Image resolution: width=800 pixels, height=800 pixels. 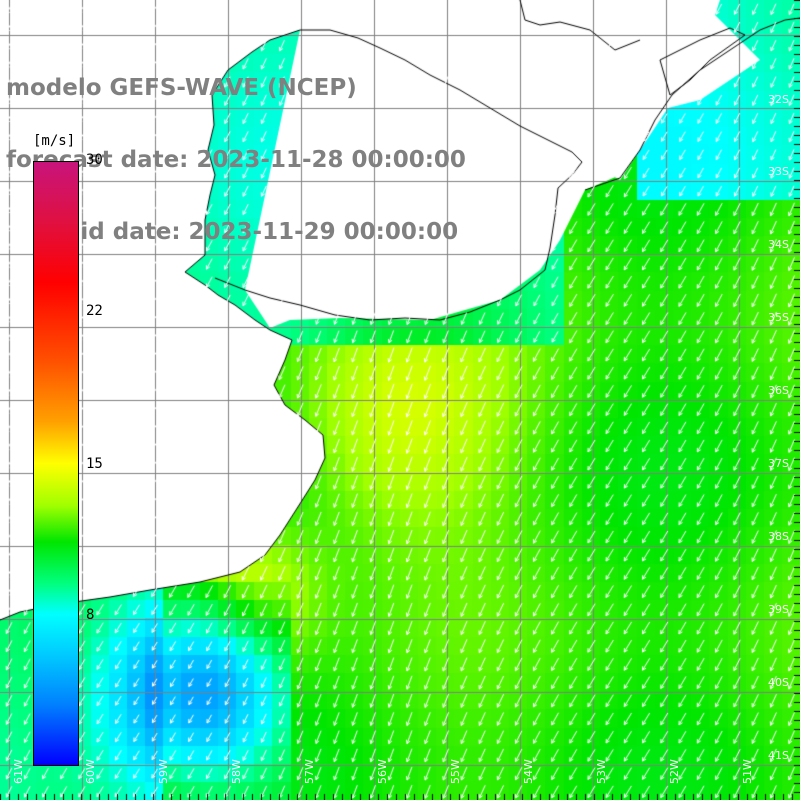 What do you see at coordinates (778, 463) in the screenshot?
I see `lat-label: 37S` at bounding box center [778, 463].